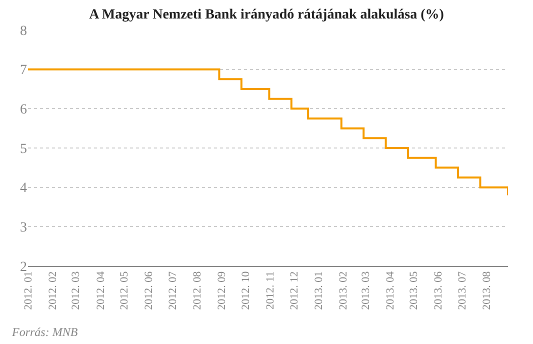 This screenshot has width=533, height=344. Describe the element at coordinates (270, 290) in the screenshot. I see `x-tick-label: 2012. 11` at that location.